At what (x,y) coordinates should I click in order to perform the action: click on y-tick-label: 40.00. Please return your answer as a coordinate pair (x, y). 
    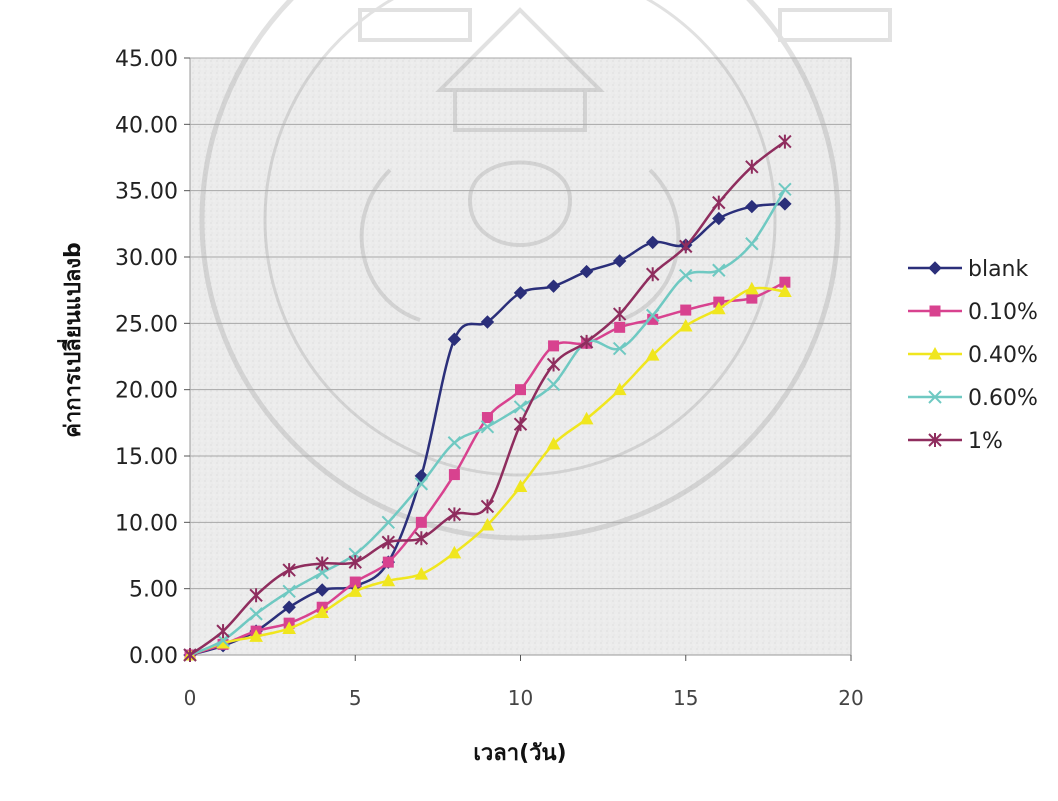
    Looking at the image, I should click on (146, 125).